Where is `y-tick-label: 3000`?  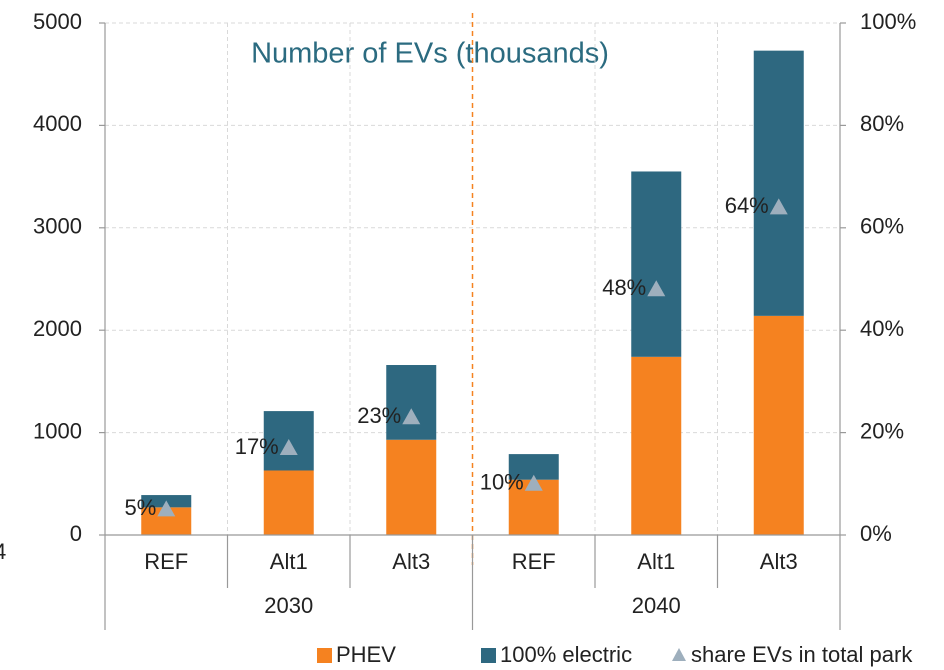
y-tick-label: 3000 is located at coordinates (57, 226).